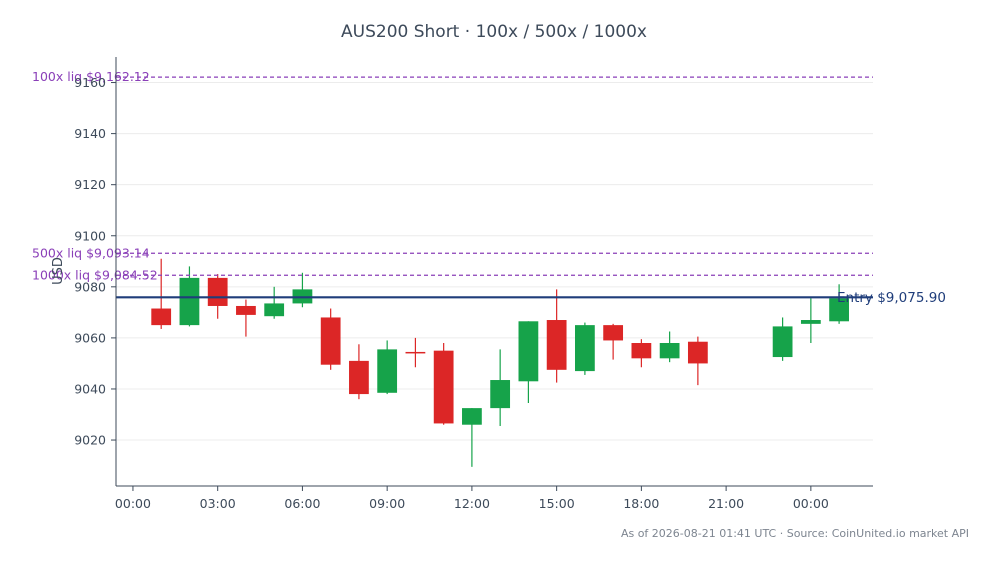 The height and width of the screenshot is (564, 993). What do you see at coordinates (90, 286) in the screenshot?
I see `y-tick-label: 9080` at bounding box center [90, 286].